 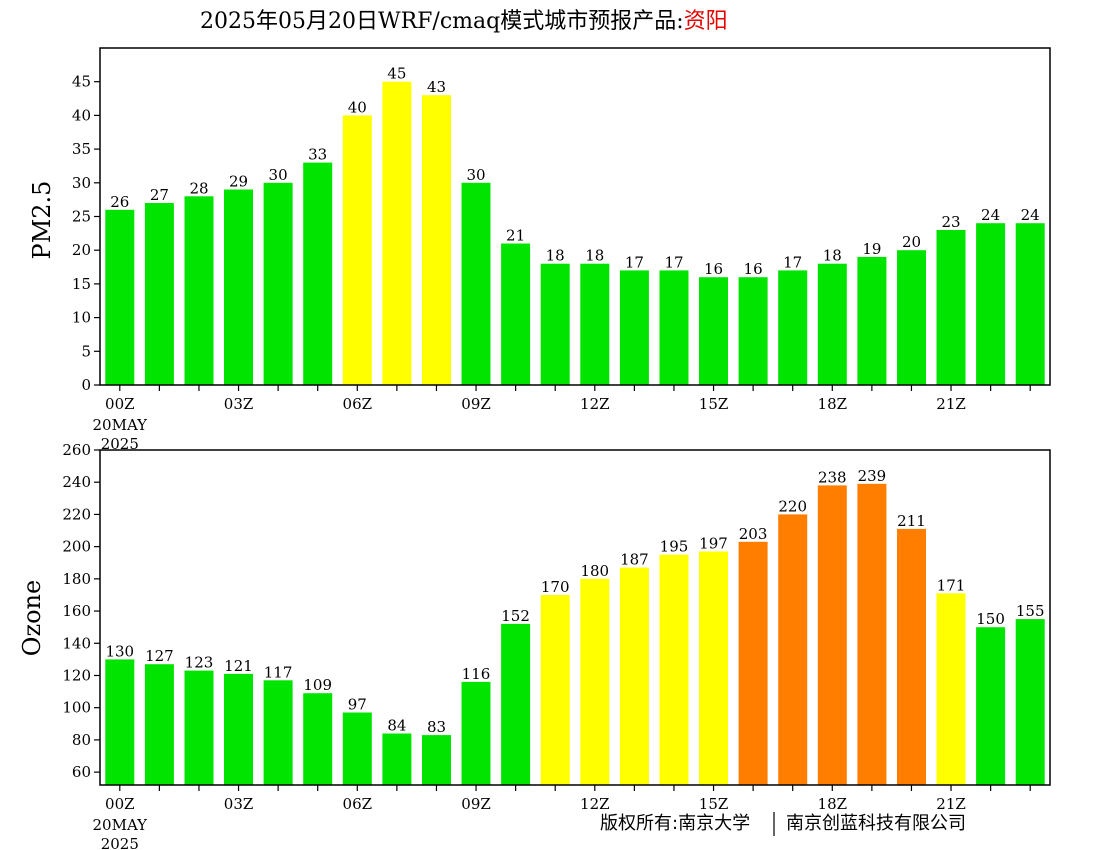 What do you see at coordinates (634, 560) in the screenshot?
I see `bar-value-label: 187` at bounding box center [634, 560].